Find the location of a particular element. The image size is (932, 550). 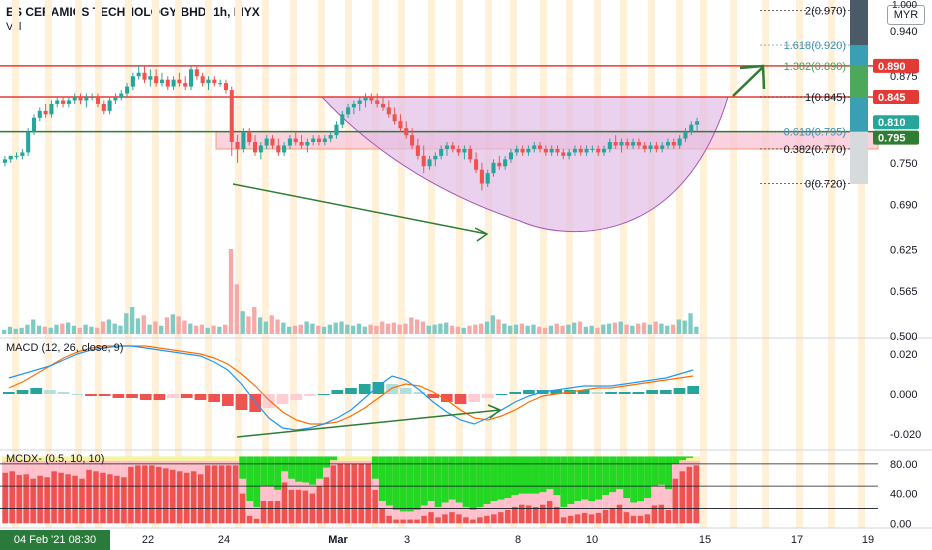

mcdx-title: MCDX- (0.5, 10, 10) is located at coordinates (55, 459).